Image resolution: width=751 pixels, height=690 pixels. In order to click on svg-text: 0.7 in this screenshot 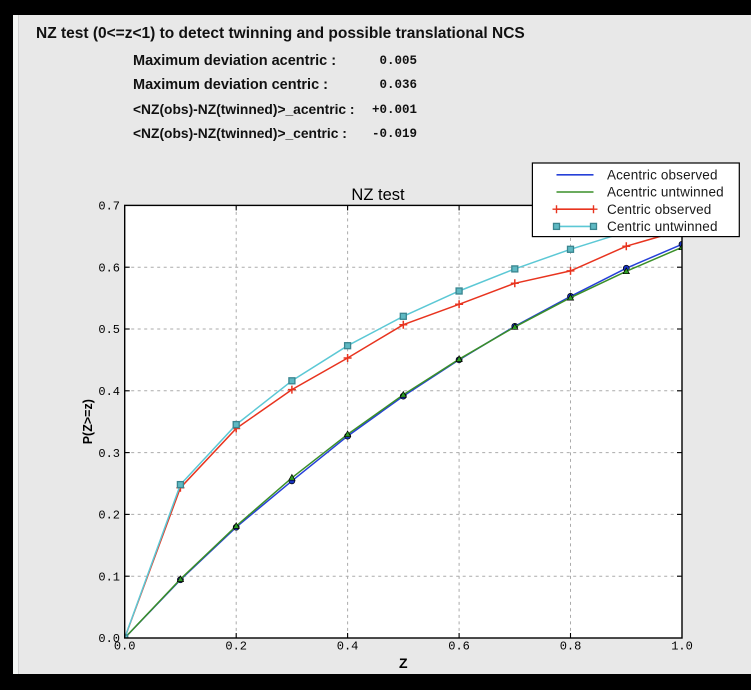, I will do `click(109, 207)`.